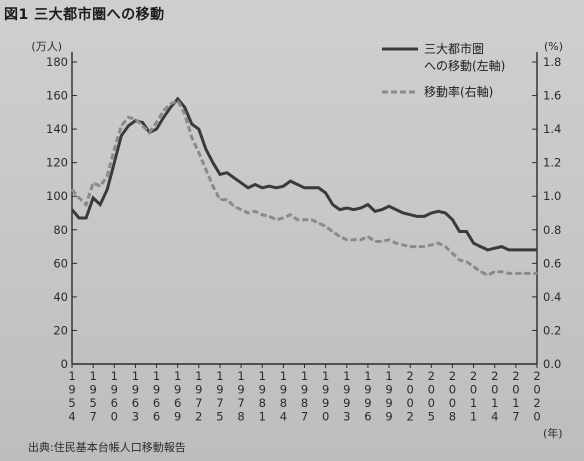 The width and height of the screenshot is (584, 461). I want to click on y-left-tick-label: 100, so click(57, 196).